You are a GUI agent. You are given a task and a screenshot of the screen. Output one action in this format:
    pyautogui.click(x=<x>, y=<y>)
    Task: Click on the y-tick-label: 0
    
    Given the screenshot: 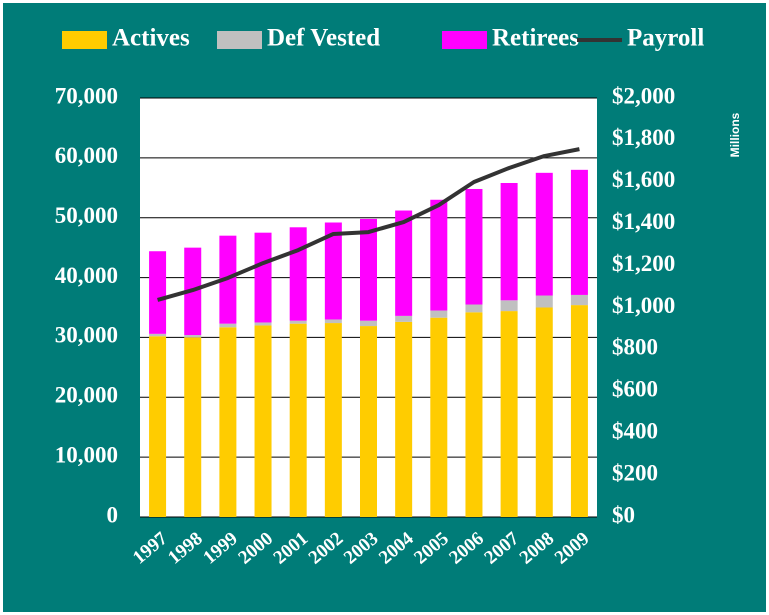 What is the action you would take?
    pyautogui.click(x=113, y=514)
    